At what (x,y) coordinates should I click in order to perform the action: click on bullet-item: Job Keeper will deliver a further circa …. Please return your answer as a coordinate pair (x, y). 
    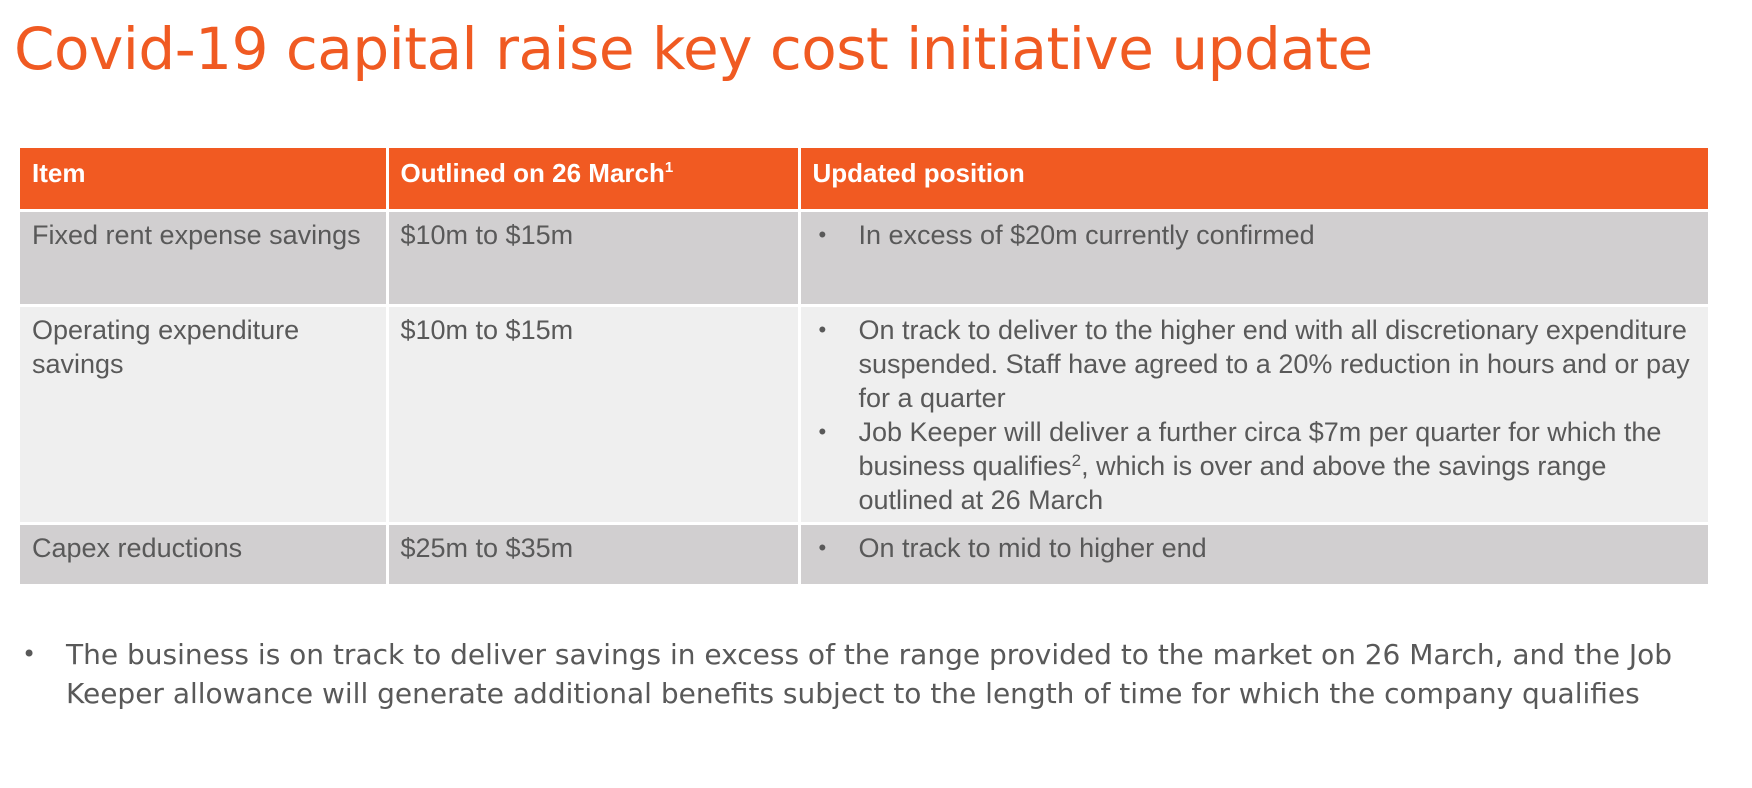
    Looking at the image, I should click on (1255, 466).